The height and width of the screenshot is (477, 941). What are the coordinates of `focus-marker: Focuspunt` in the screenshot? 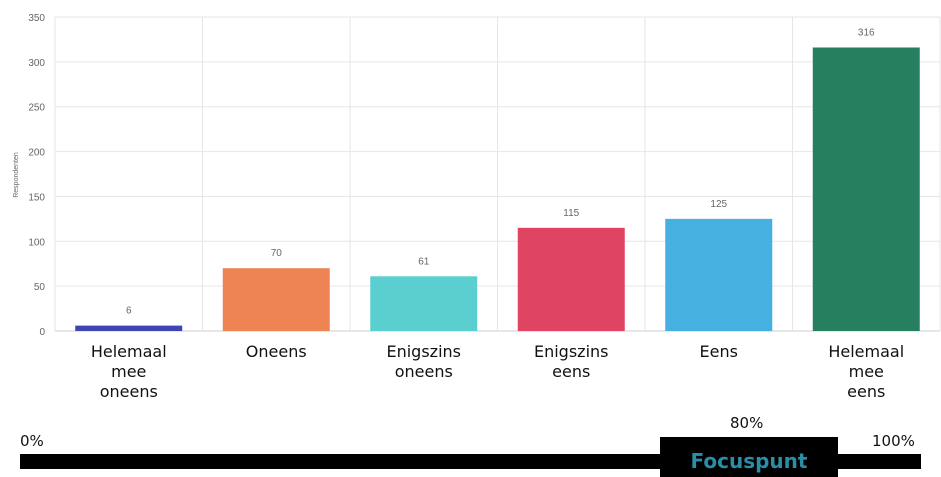 It's located at (749, 457).